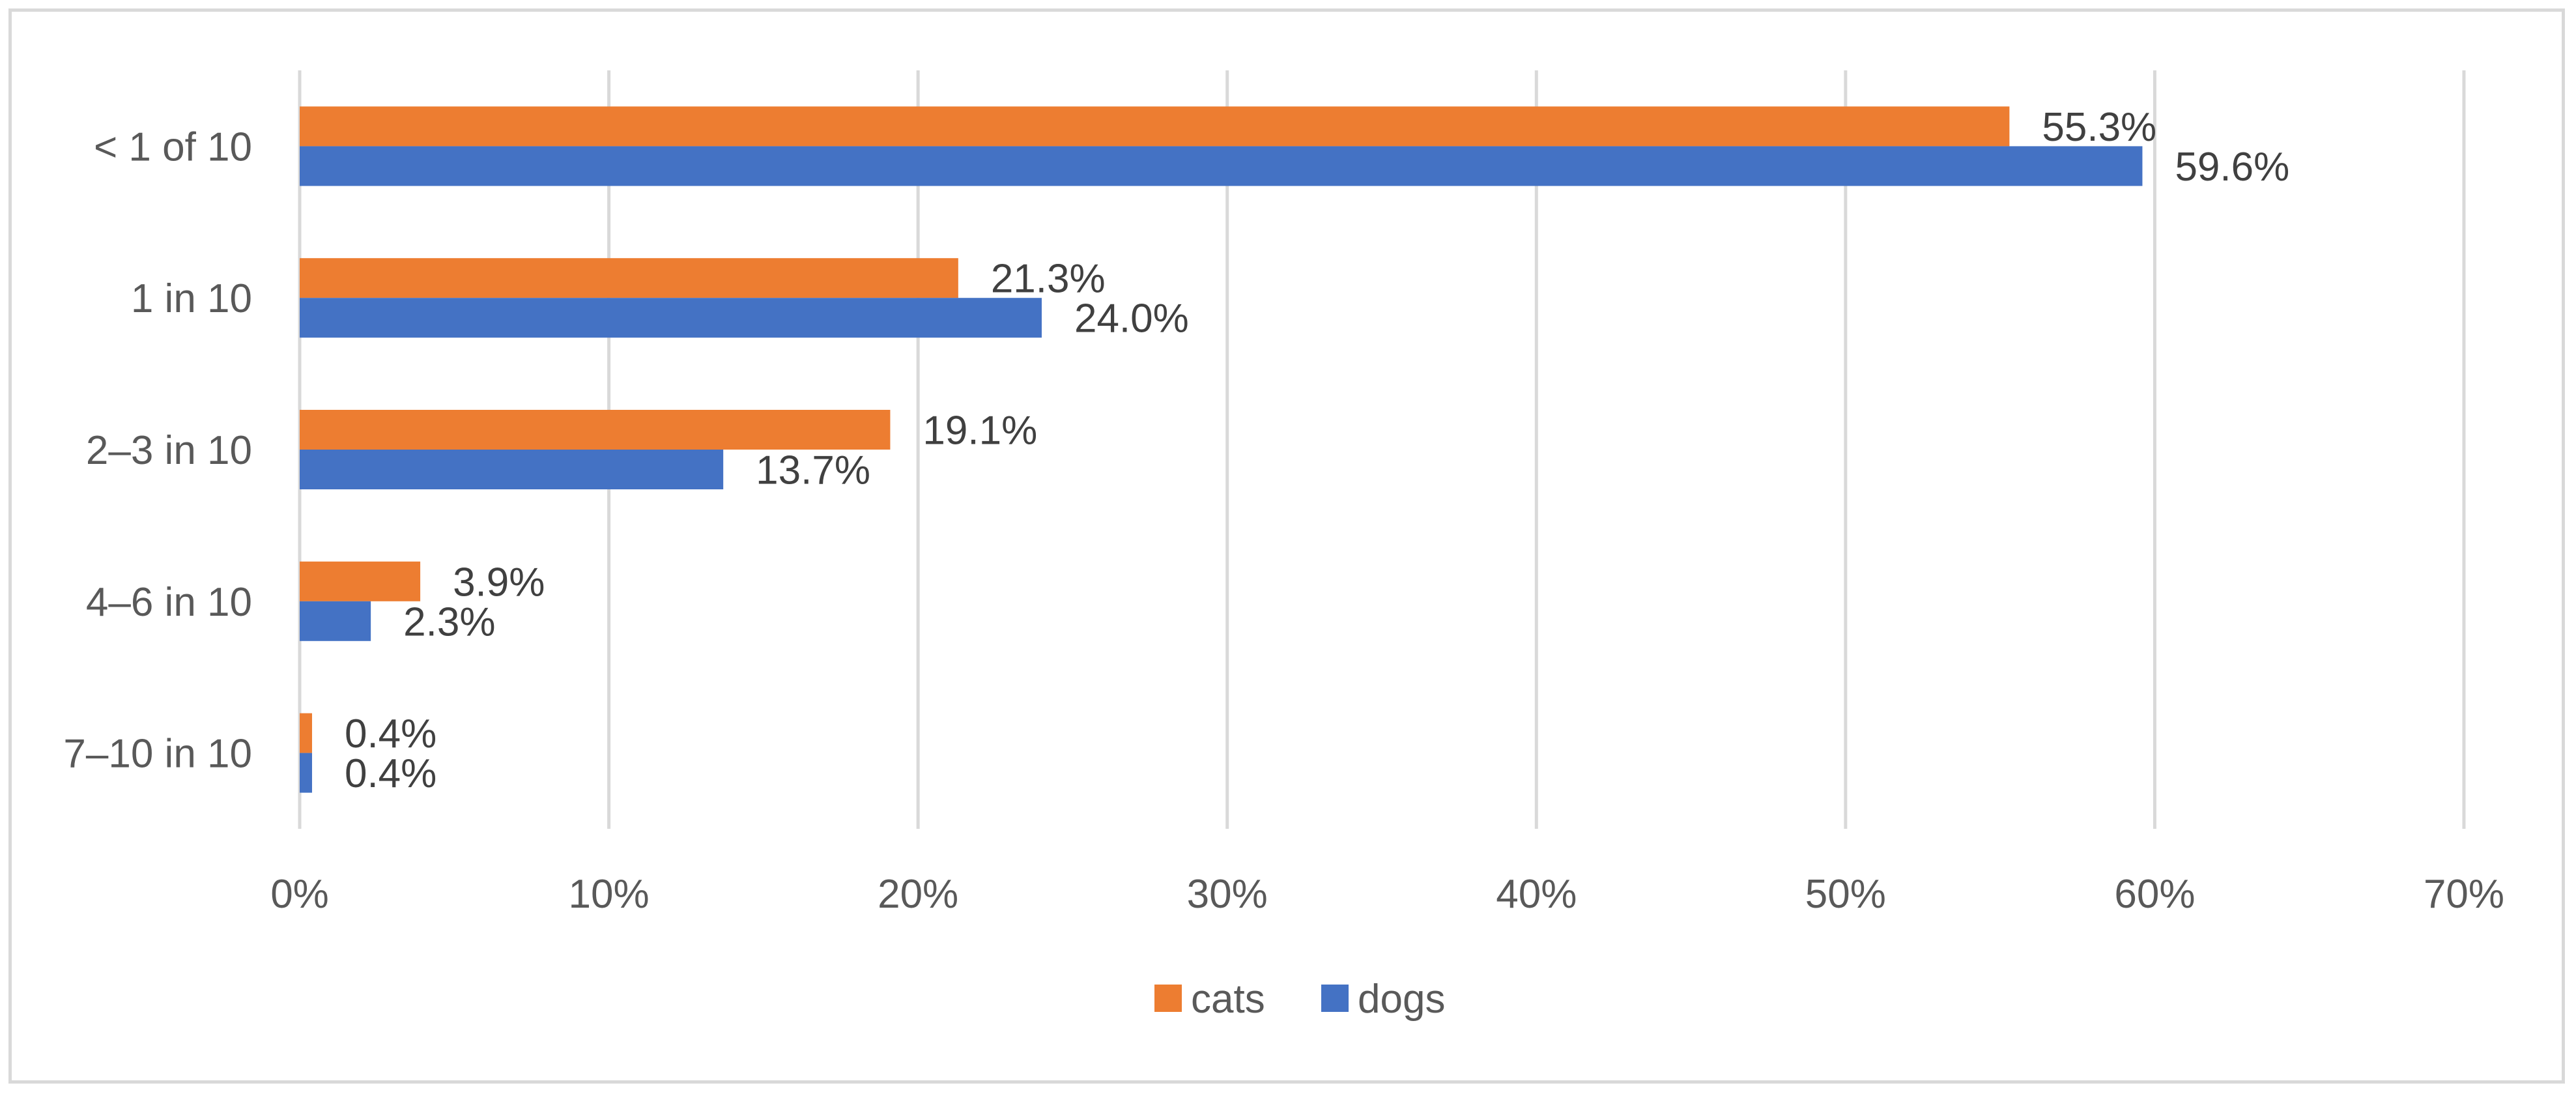 This screenshot has height=1094, width=2576. What do you see at coordinates (390, 734) in the screenshot?
I see `data-label-cats: 0.4%` at bounding box center [390, 734].